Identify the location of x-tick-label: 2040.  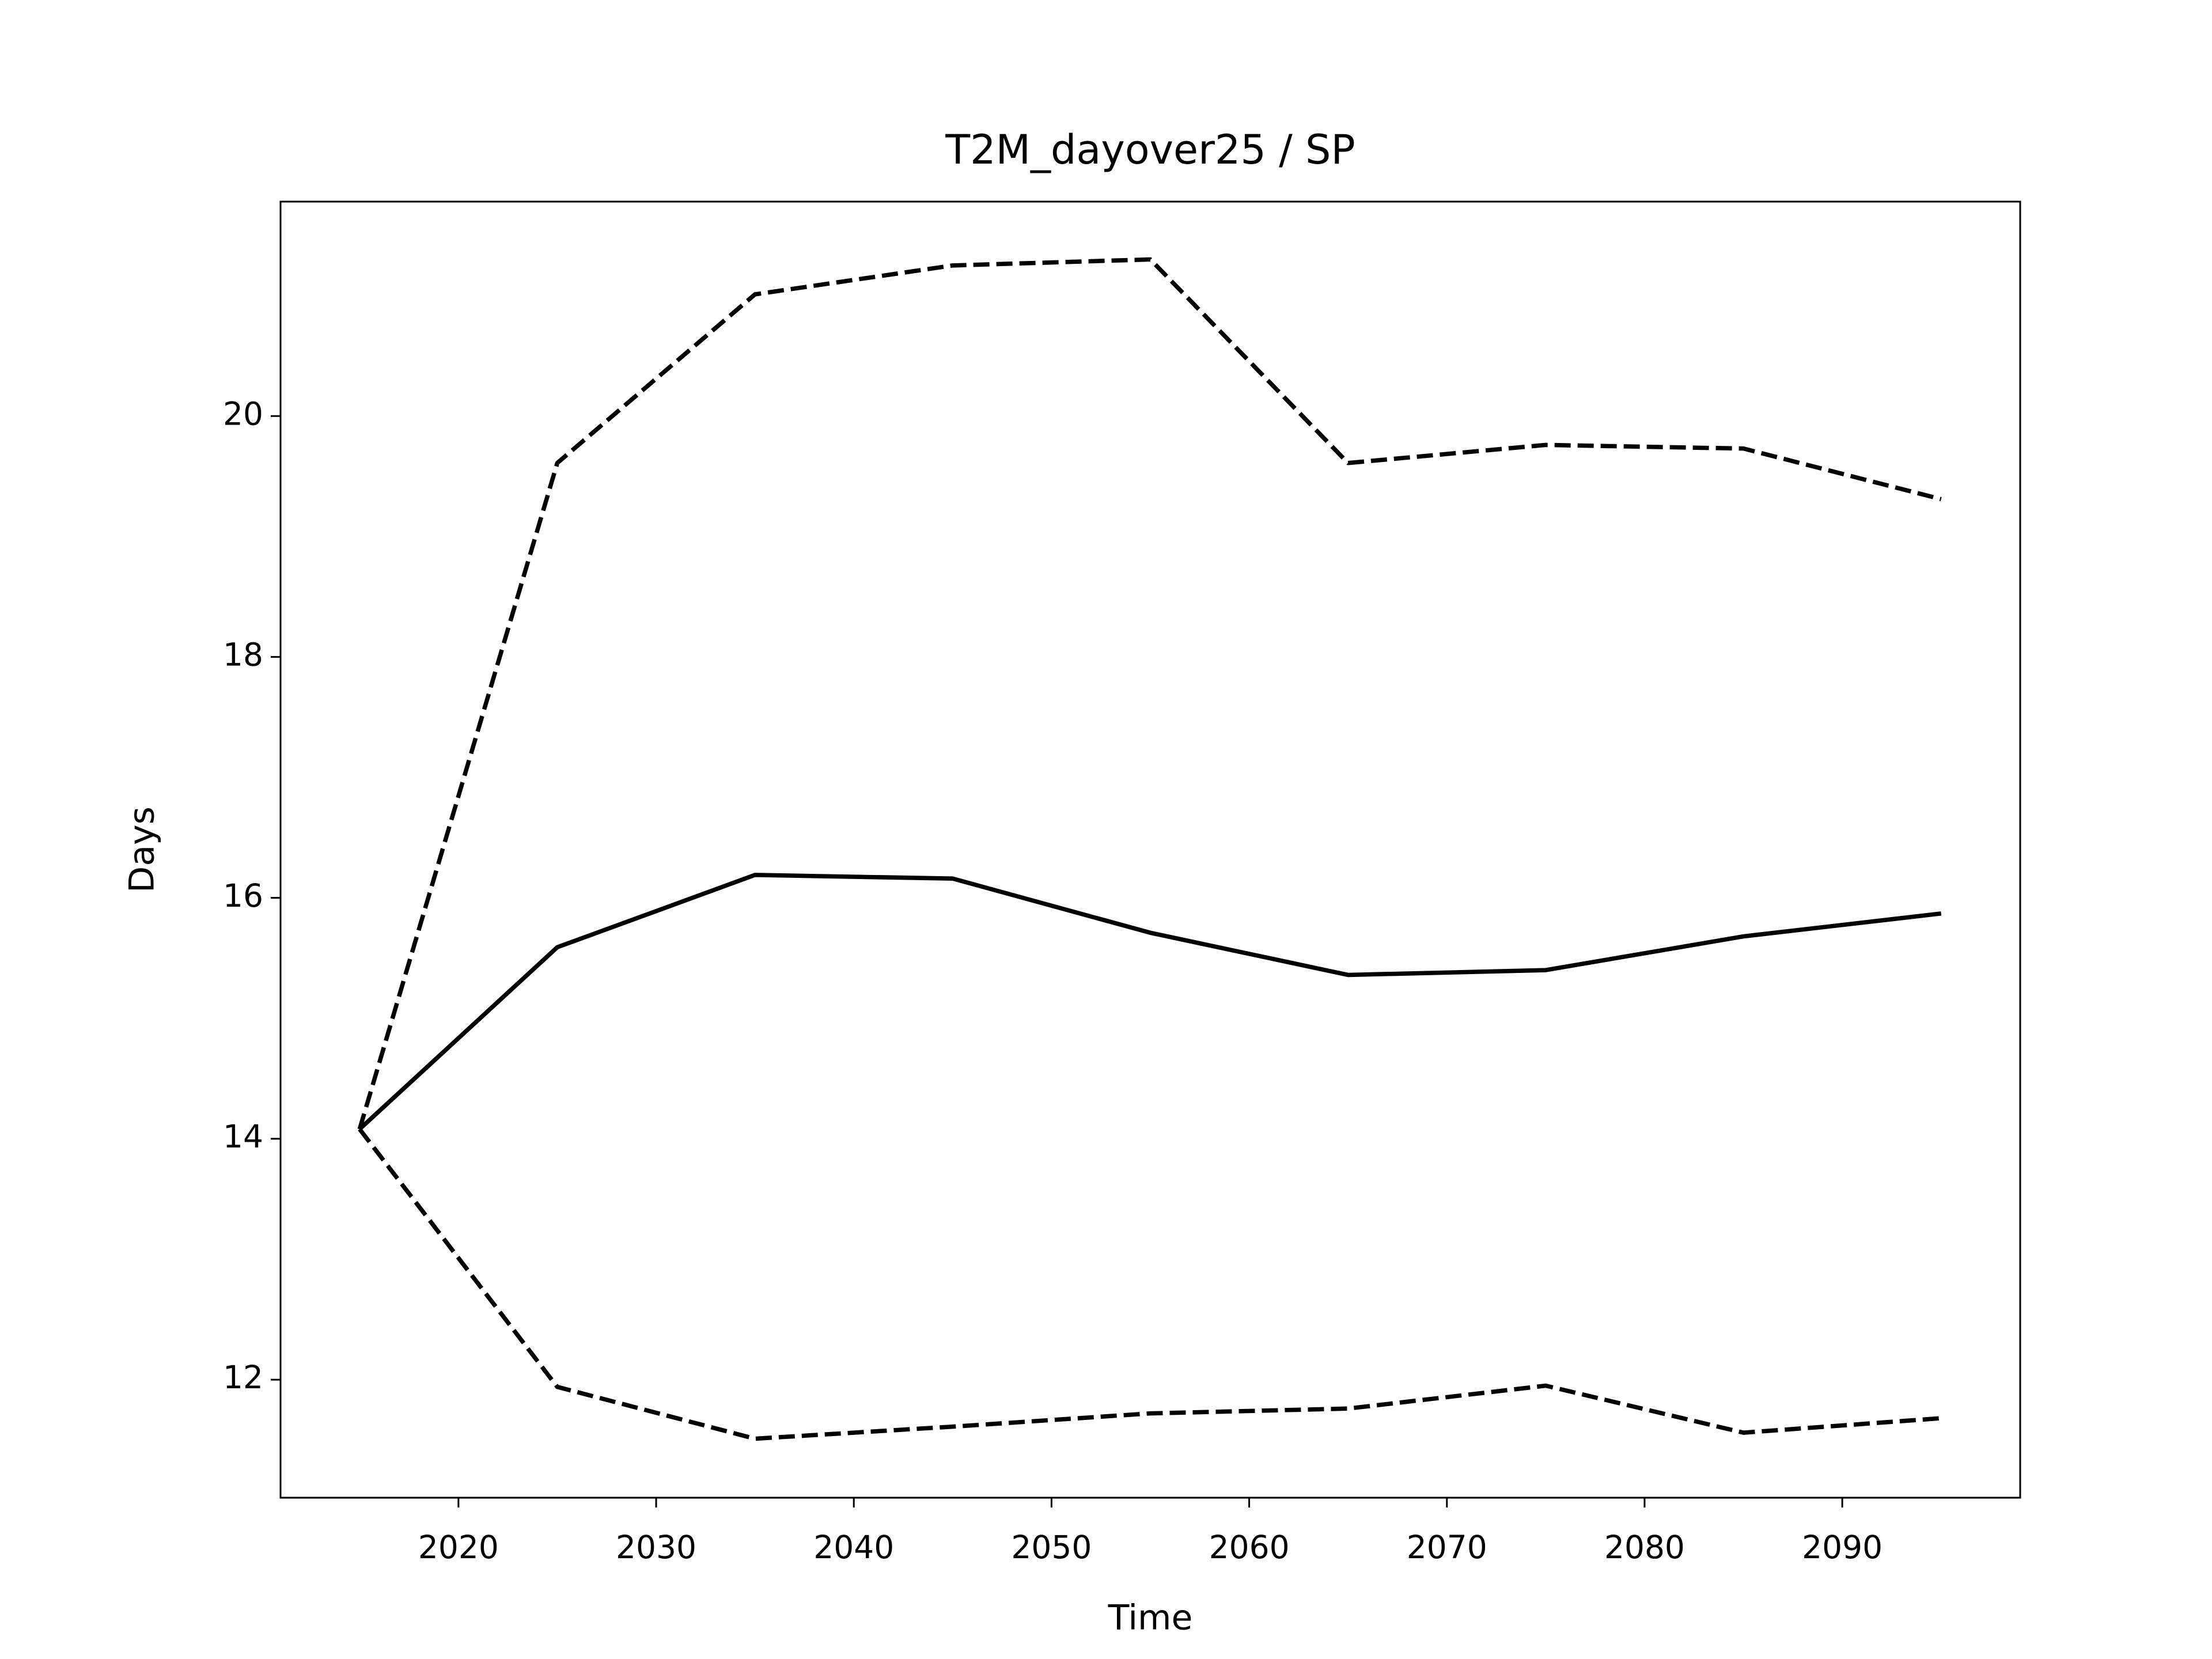
(853, 1547).